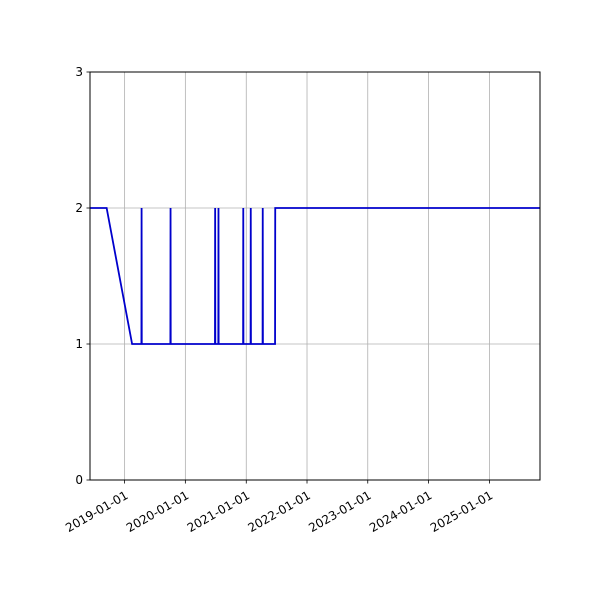 The width and height of the screenshot is (600, 600). What do you see at coordinates (218, 511) in the screenshot?
I see `x-tick-label: 2021-01-01` at bounding box center [218, 511].